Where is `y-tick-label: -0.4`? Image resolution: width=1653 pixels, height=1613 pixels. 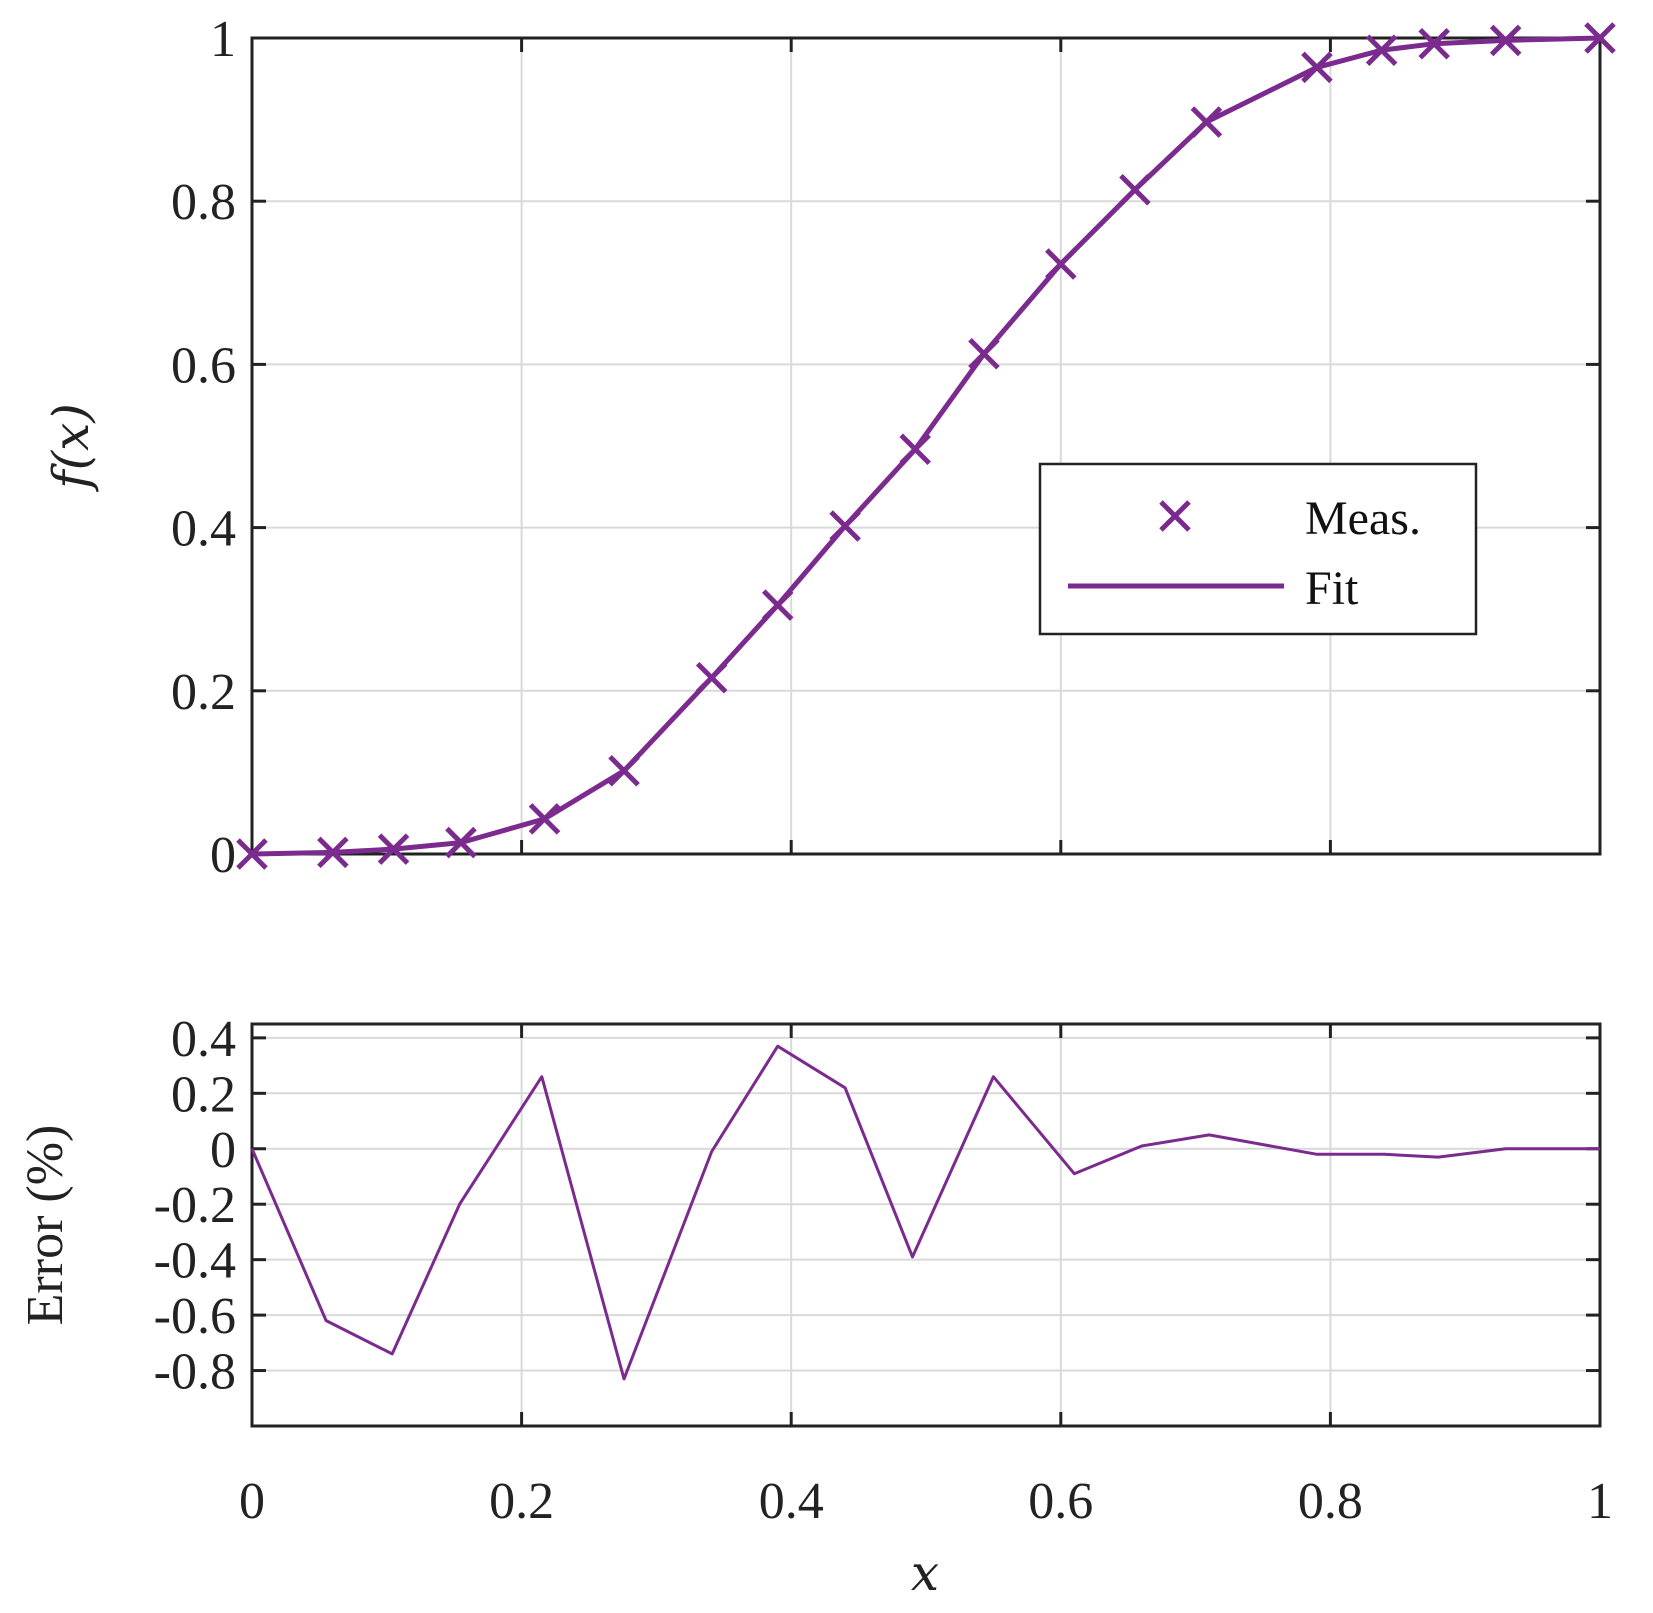
y-tick-label: -0.4 is located at coordinates (195, 1261).